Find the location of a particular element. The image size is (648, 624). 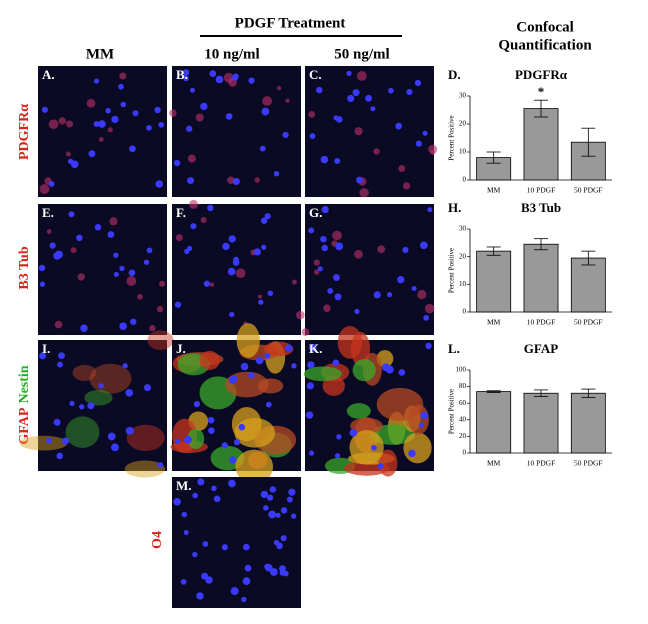

panel-label: E. is located at coordinates (48, 212).